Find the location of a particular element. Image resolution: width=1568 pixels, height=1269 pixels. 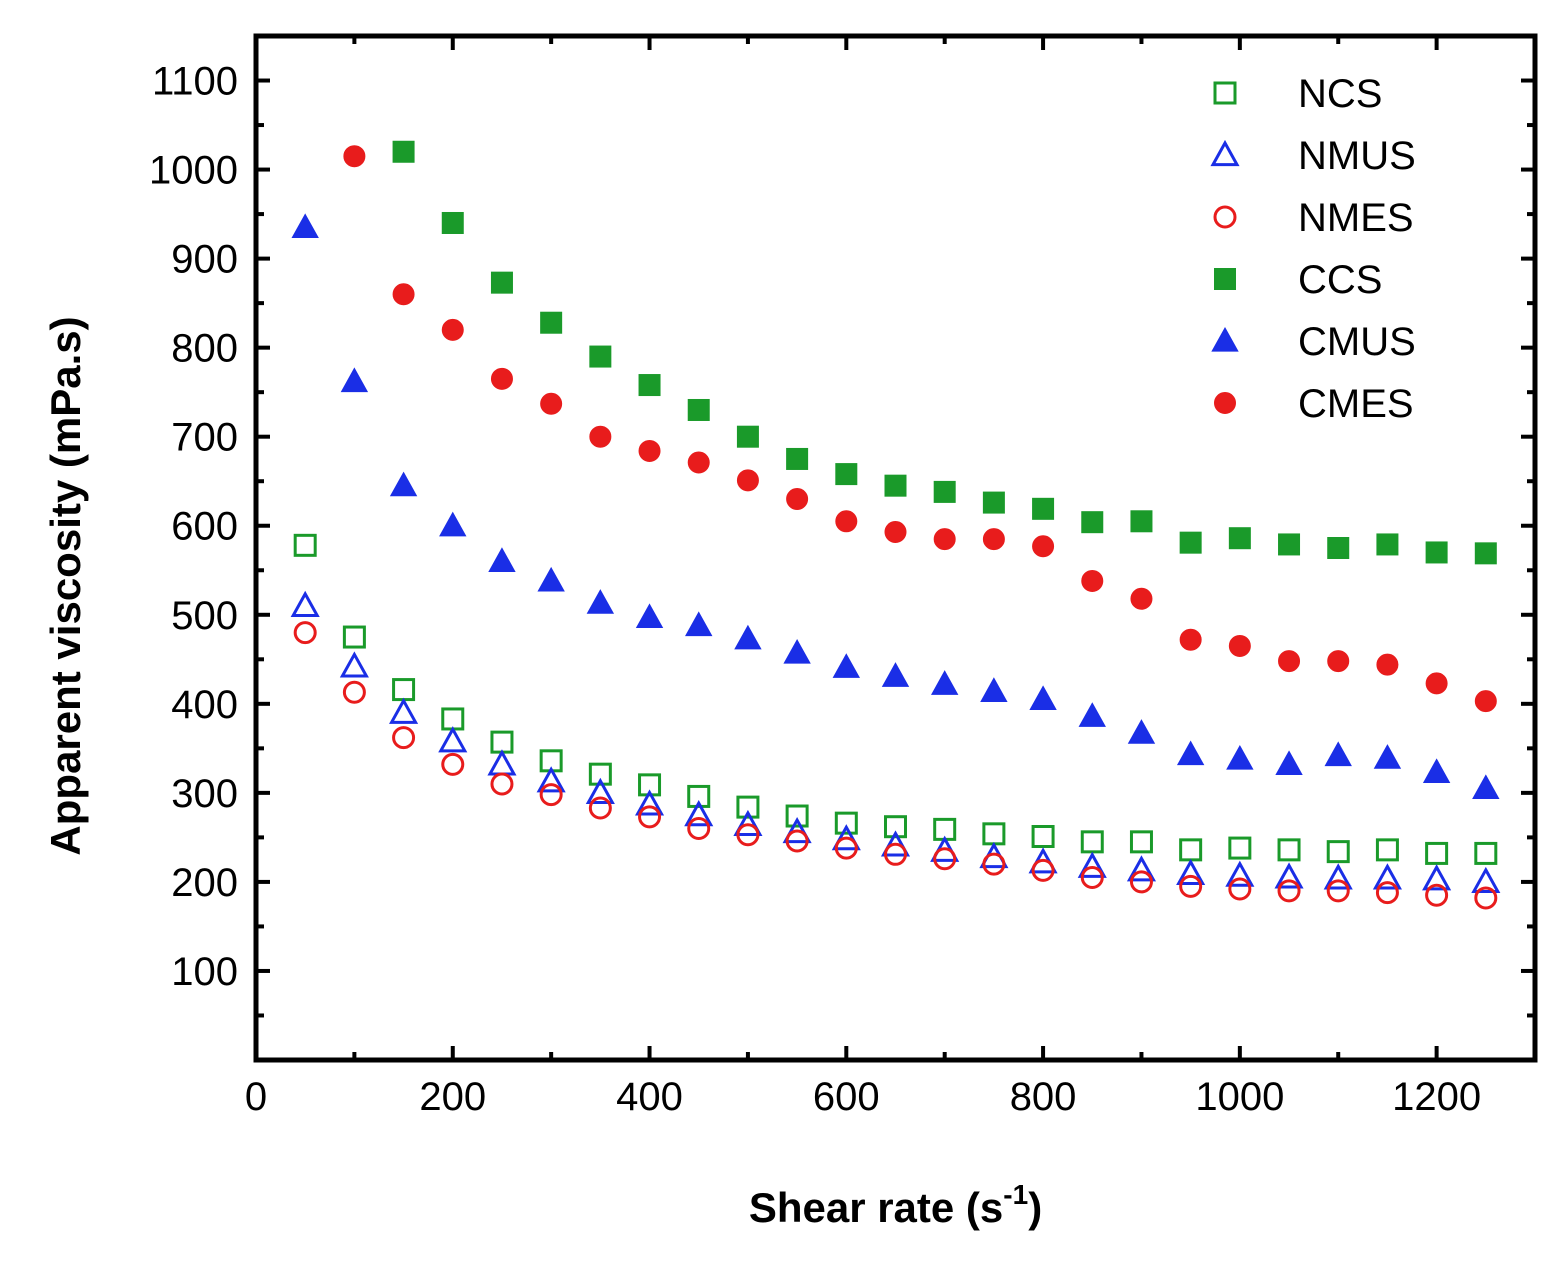

y-tick-label: 300 is located at coordinates (204, 794).